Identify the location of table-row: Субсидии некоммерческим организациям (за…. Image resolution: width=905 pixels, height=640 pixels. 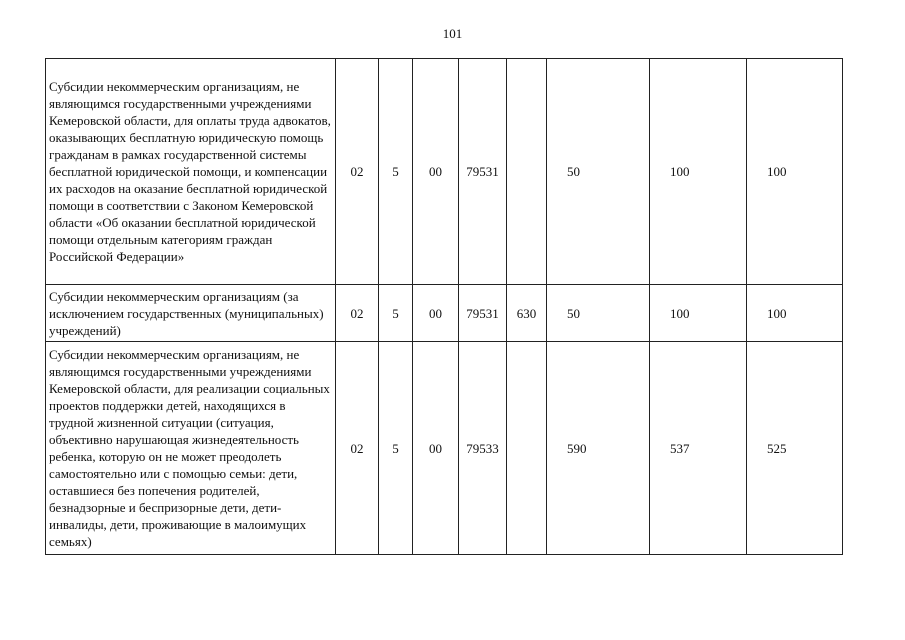
(444, 313).